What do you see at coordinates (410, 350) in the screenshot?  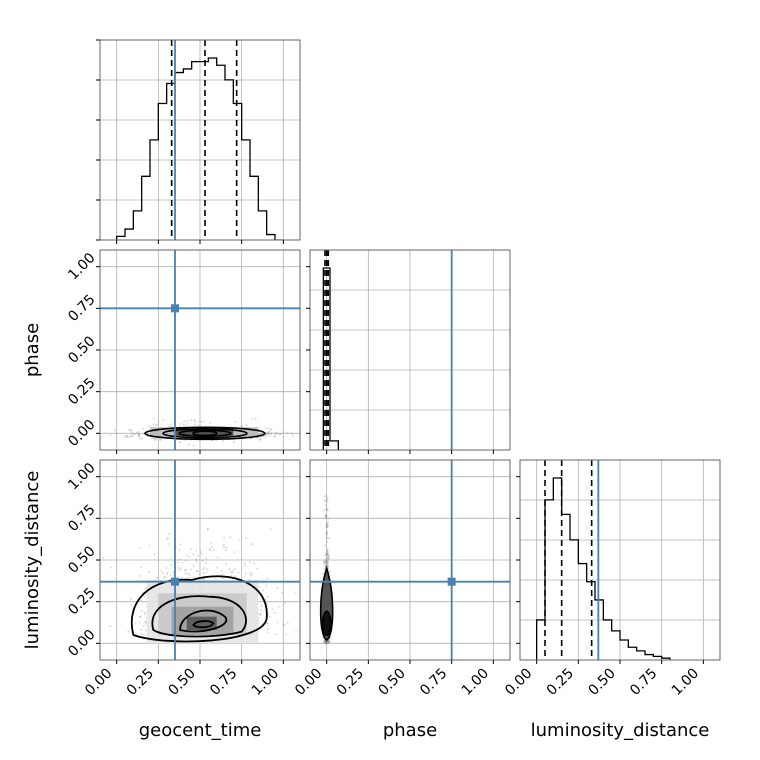 I see `phase-plot-area` at bounding box center [410, 350].